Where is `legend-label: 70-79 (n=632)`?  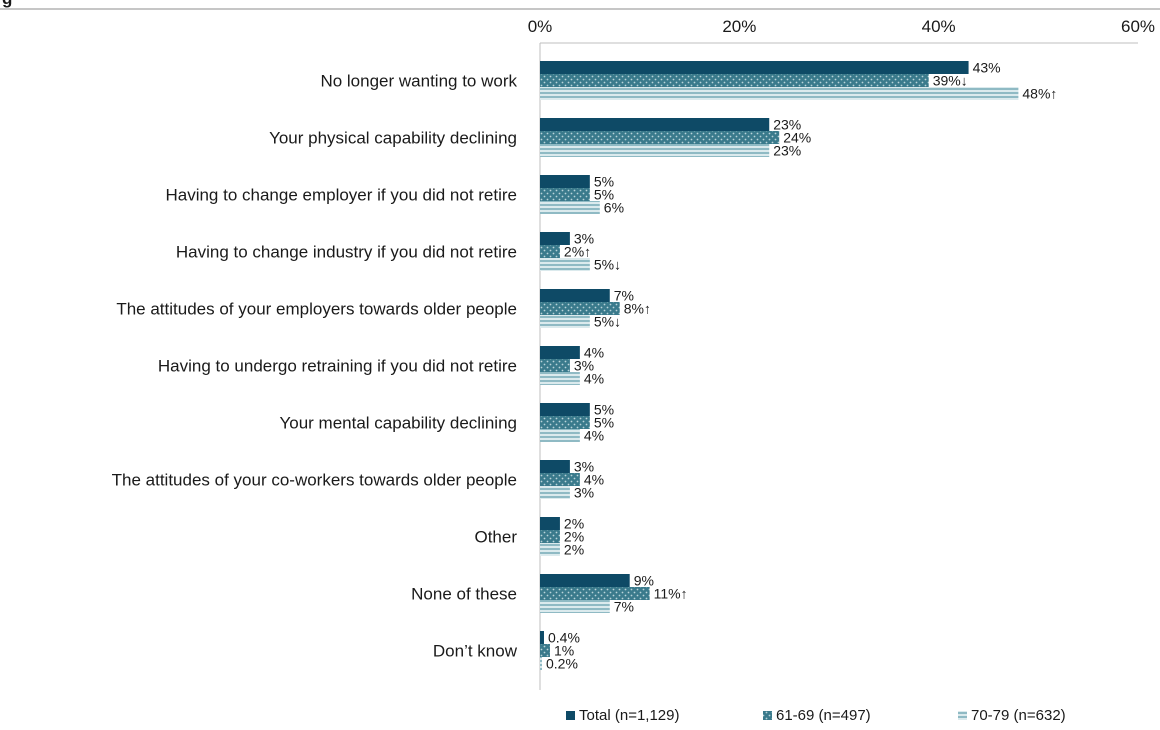
legend-label: 70-79 (n=632) is located at coordinates (1018, 715).